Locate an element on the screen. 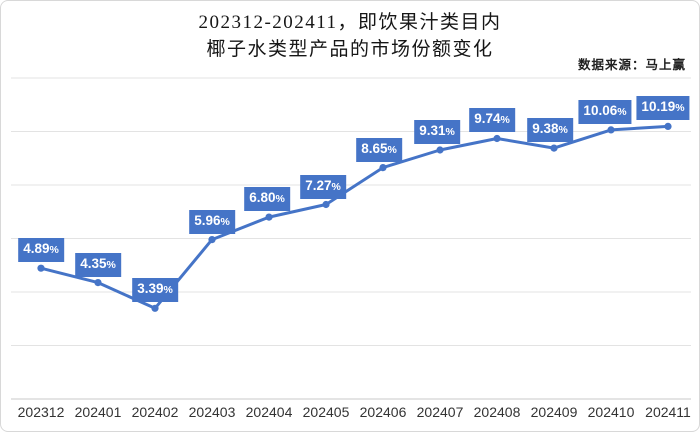 Image resolution: width=700 pixels, height=432 pixels. x-axis-label: 202405 is located at coordinates (326, 412).